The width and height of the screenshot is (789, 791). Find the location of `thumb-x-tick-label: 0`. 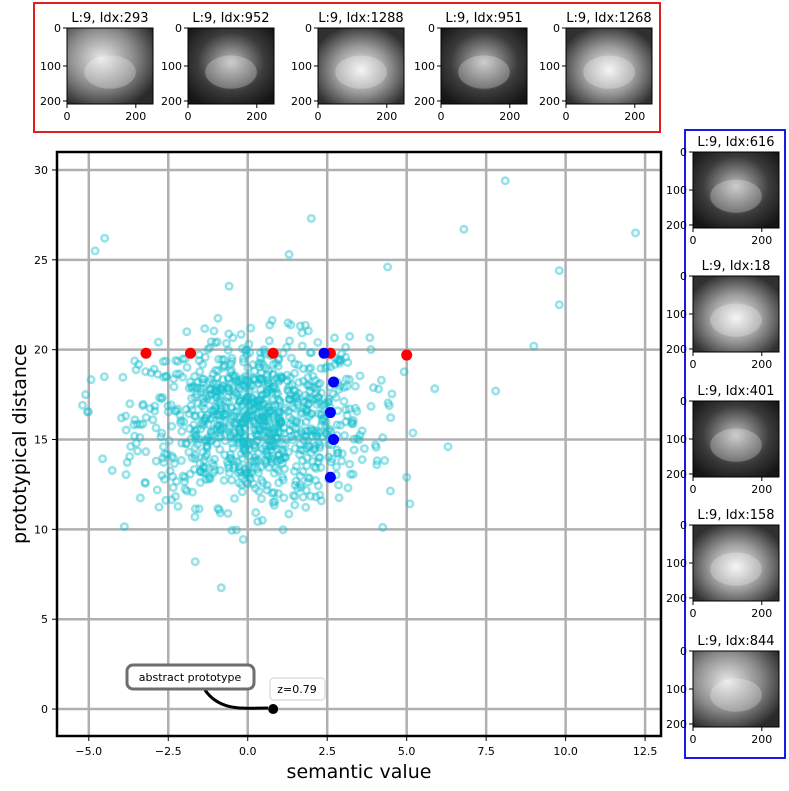

thumb-x-tick-label: 0 is located at coordinates (441, 116).